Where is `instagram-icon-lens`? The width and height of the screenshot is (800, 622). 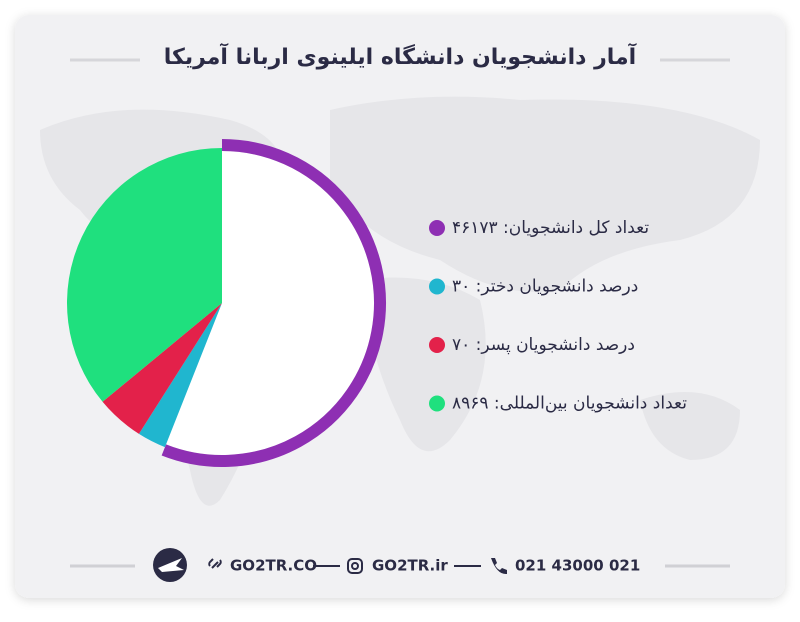
instagram-icon-lens is located at coordinates (355, 566).